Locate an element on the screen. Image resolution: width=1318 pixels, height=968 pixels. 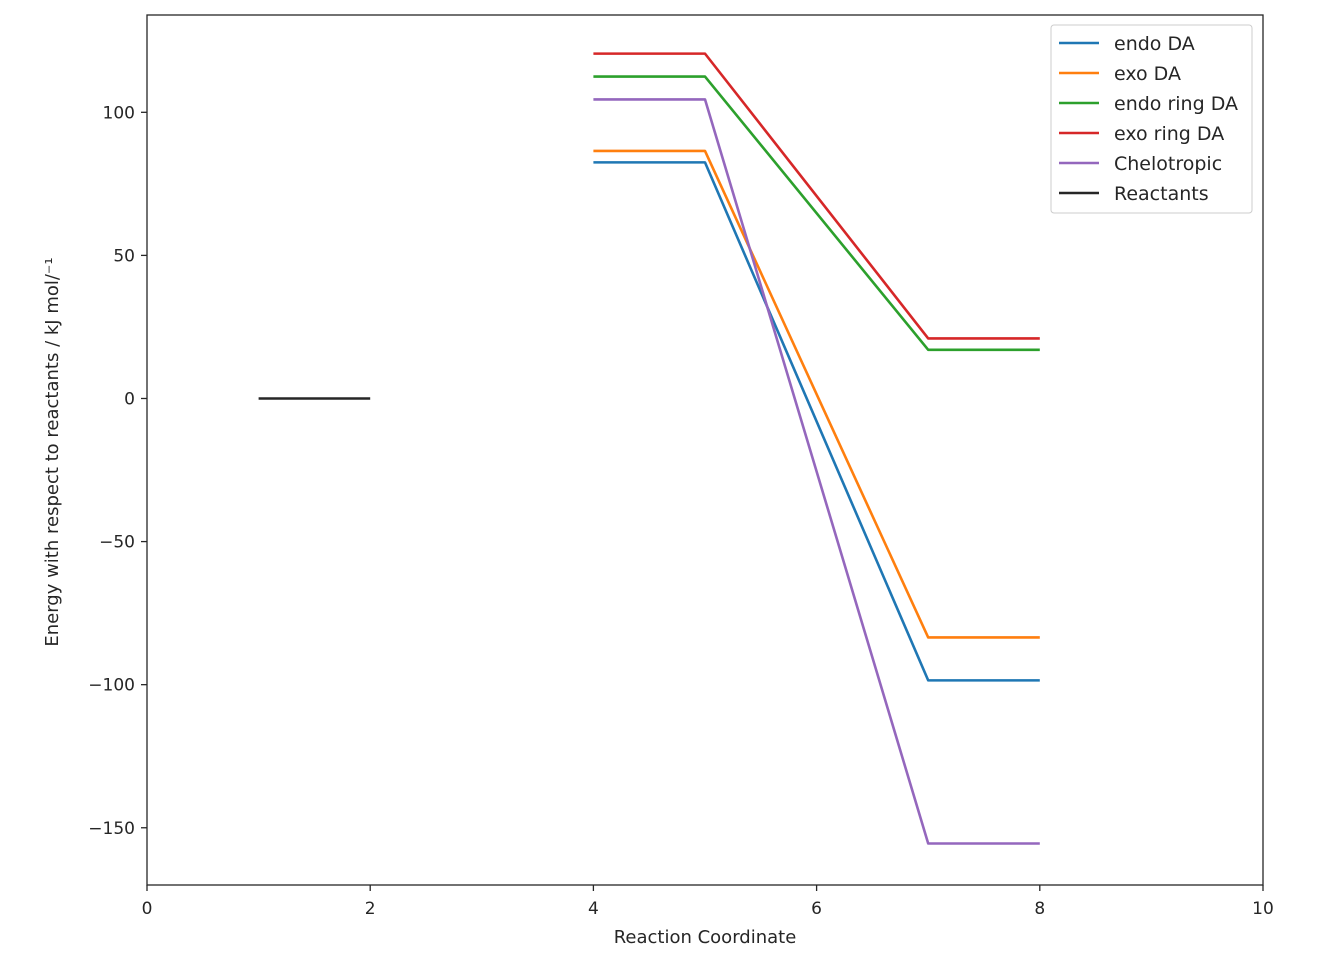
legend-frame is located at coordinates (1151, 119).